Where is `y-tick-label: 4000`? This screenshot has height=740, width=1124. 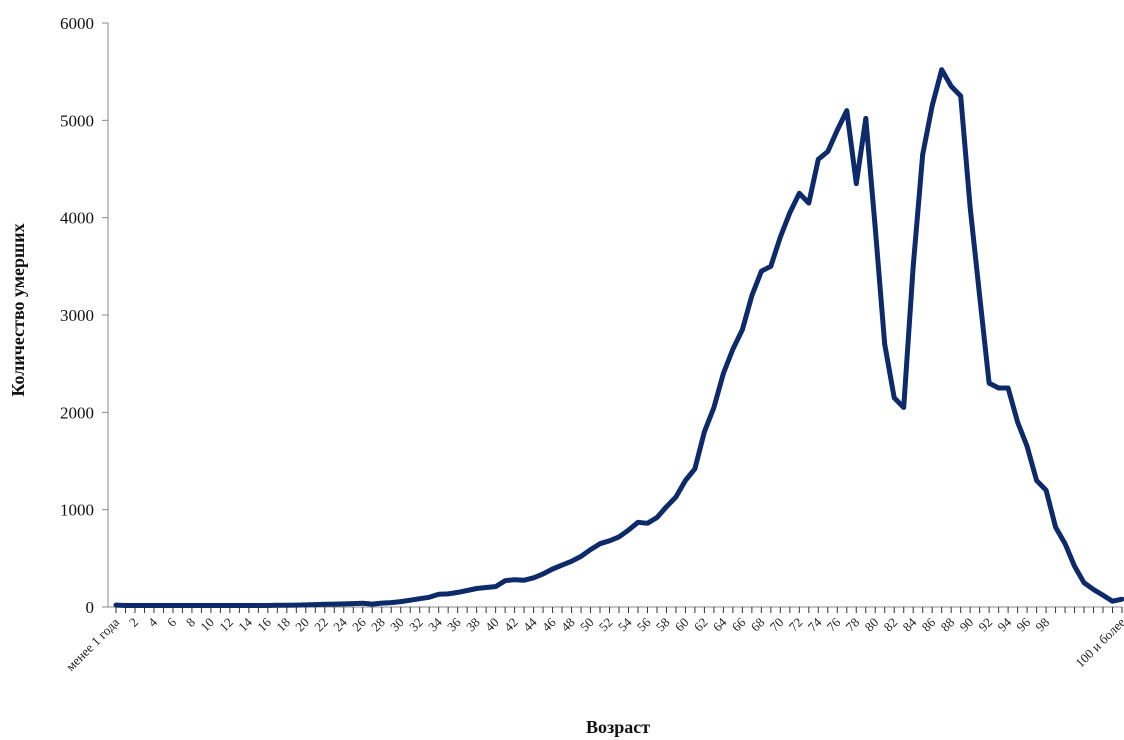
y-tick-label: 4000 is located at coordinates (77, 218).